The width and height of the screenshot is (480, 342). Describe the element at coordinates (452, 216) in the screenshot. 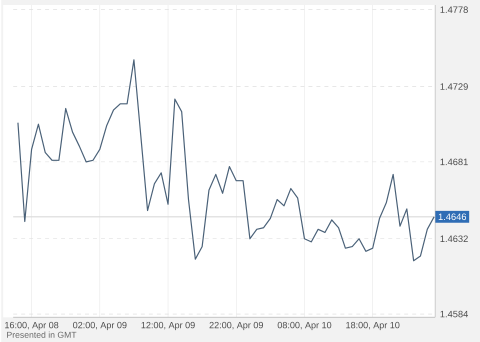

I see `ref-line-label: 1.4646` at that location.